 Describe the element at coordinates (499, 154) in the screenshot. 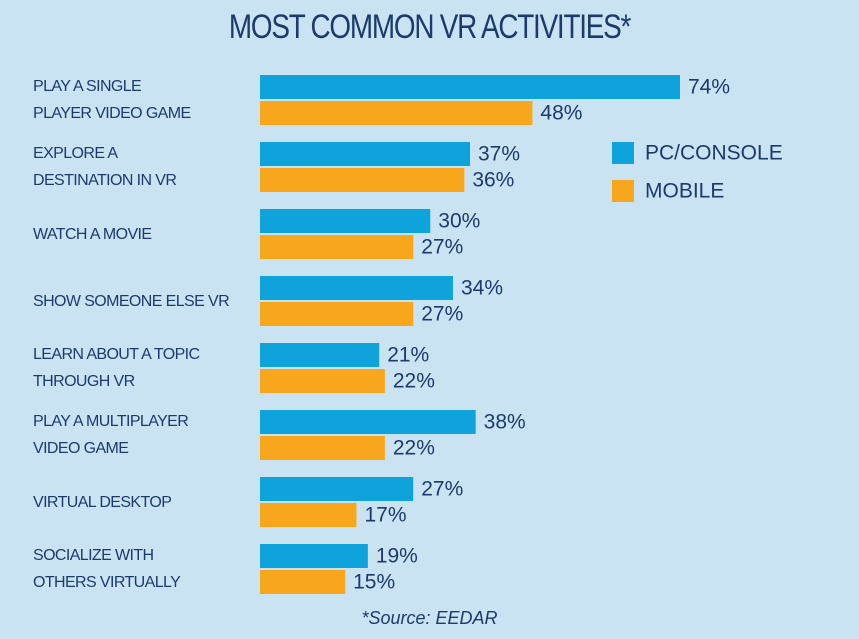

I see `value-label: 37%` at that location.